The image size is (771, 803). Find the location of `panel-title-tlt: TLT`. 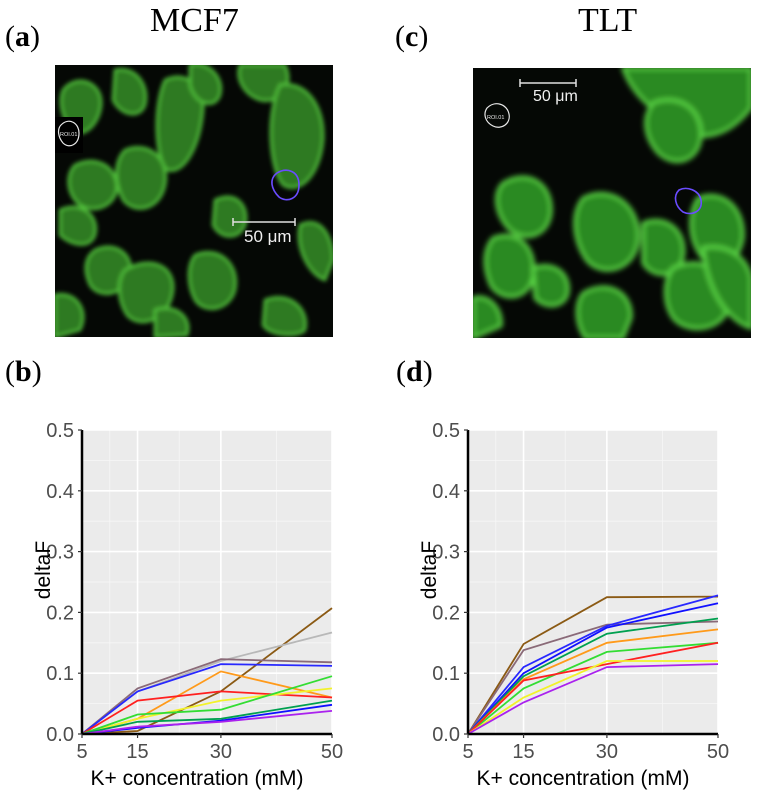

panel-title-tlt: TLT is located at coordinates (608, 20).